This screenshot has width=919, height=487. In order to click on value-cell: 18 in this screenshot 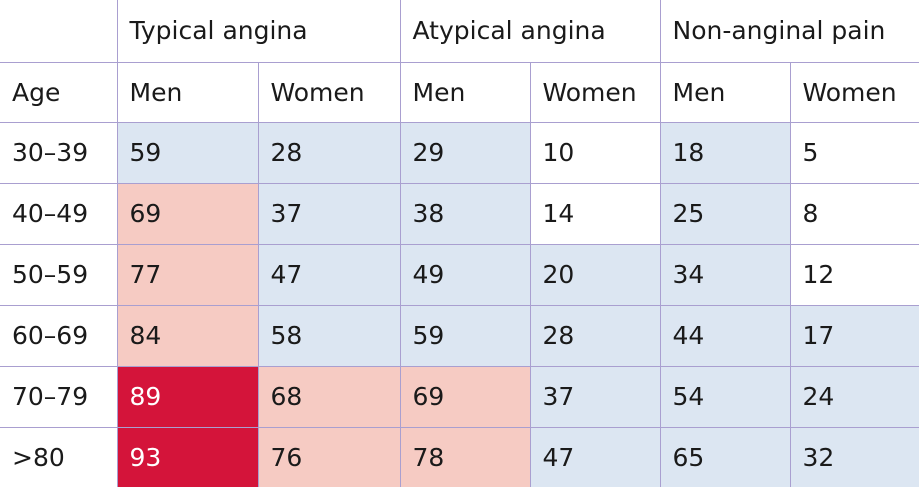, I will do `click(725, 152)`.